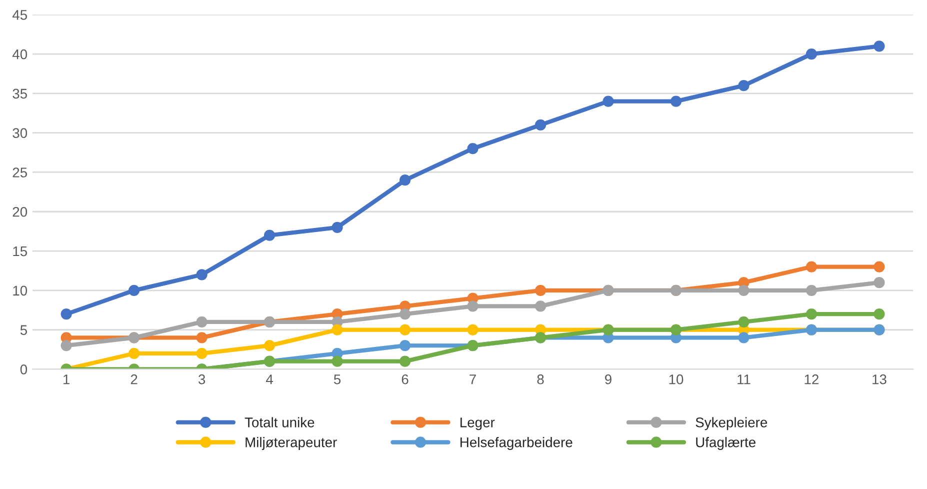 The image size is (927, 489). I want to click on legend-label: Sykepleiere, so click(732, 423).